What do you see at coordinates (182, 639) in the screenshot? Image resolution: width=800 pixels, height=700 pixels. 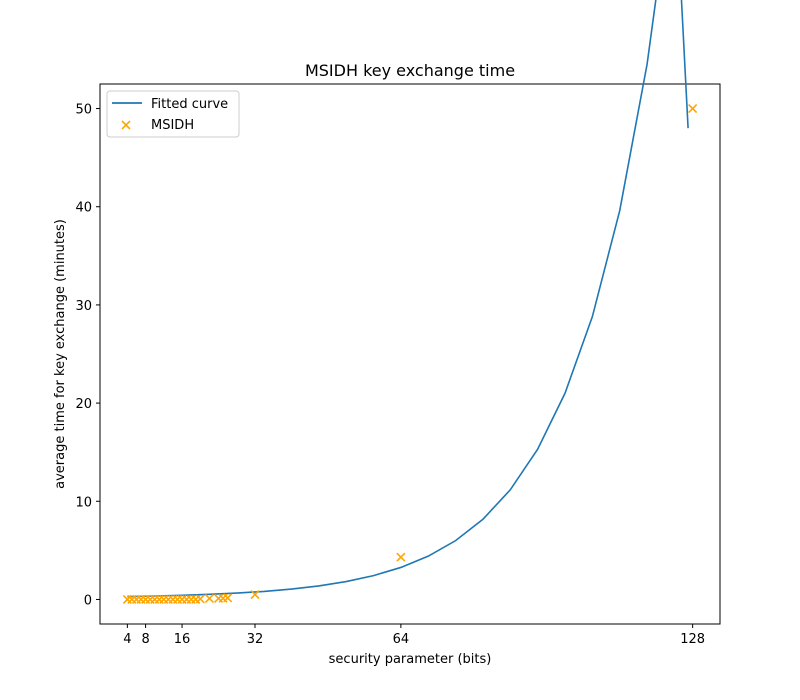 I see `x-tick-label: 16` at bounding box center [182, 639].